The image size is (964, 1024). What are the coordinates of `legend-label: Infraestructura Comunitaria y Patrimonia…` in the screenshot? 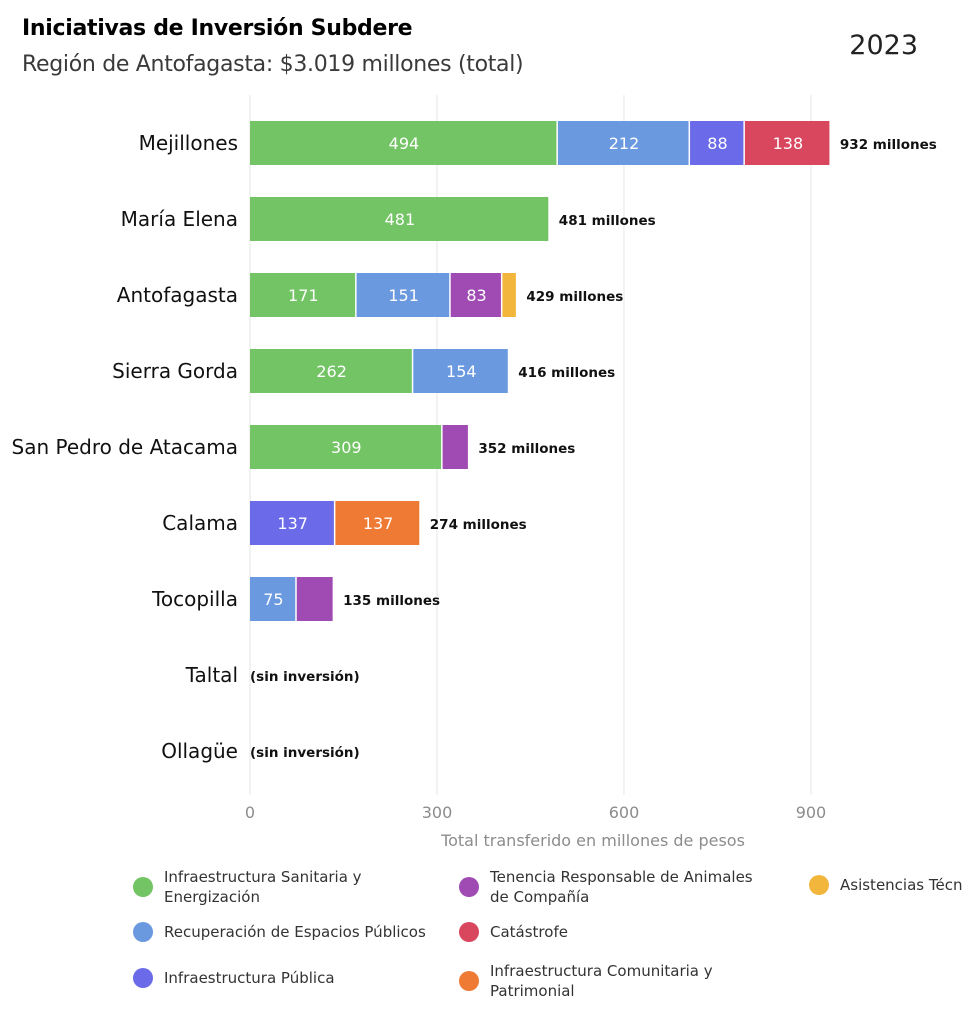 It's located at (601, 981).